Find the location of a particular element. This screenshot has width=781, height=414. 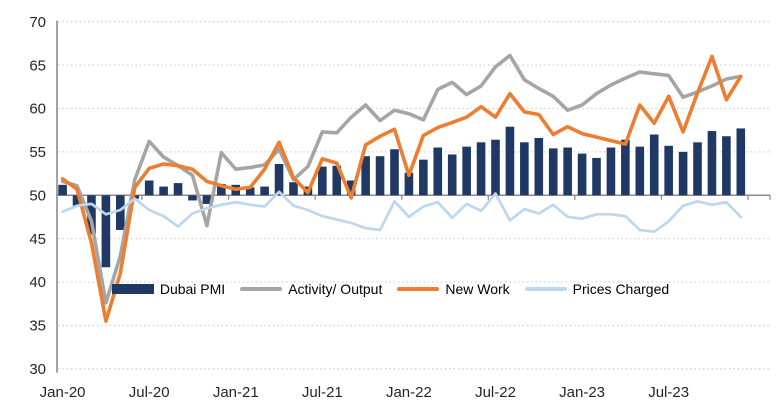

x-axis-tick-label: Jul-23 is located at coordinates (668, 392).